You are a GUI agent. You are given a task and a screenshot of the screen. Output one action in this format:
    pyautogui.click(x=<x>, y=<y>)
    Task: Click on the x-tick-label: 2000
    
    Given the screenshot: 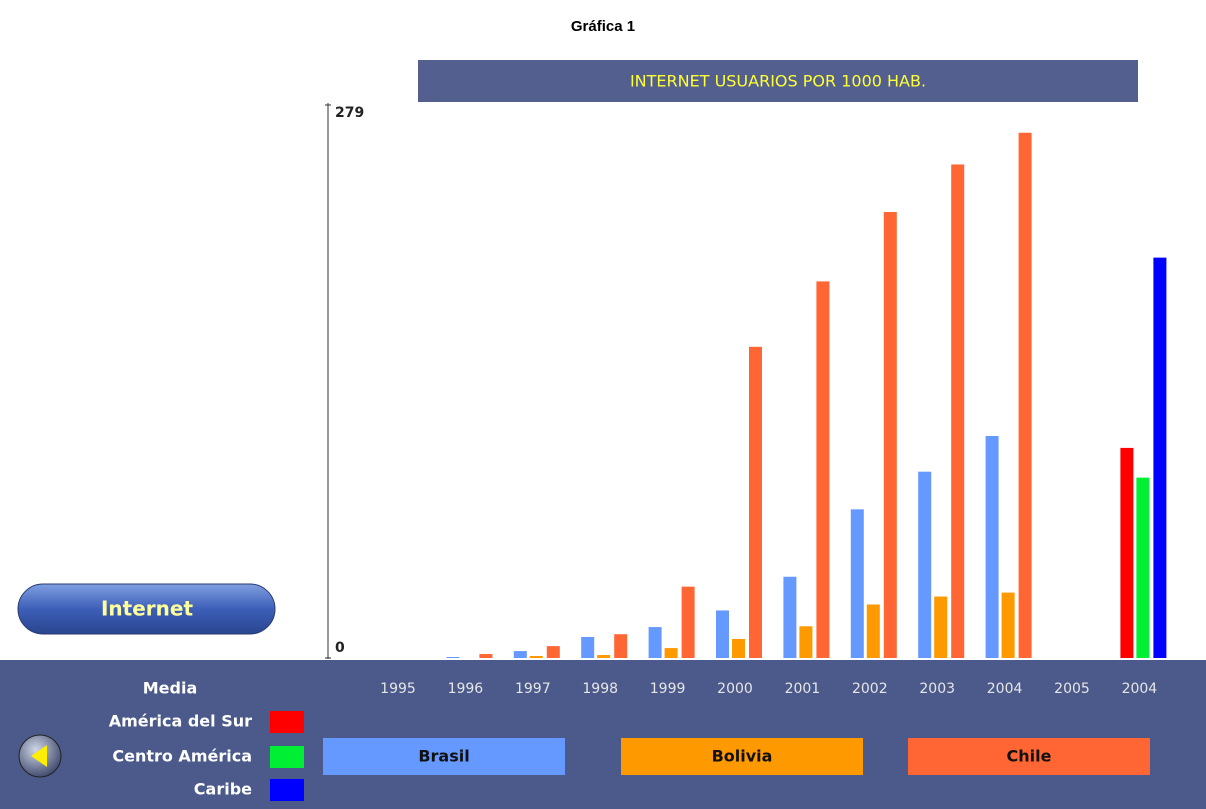 What is the action you would take?
    pyautogui.click(x=735, y=689)
    